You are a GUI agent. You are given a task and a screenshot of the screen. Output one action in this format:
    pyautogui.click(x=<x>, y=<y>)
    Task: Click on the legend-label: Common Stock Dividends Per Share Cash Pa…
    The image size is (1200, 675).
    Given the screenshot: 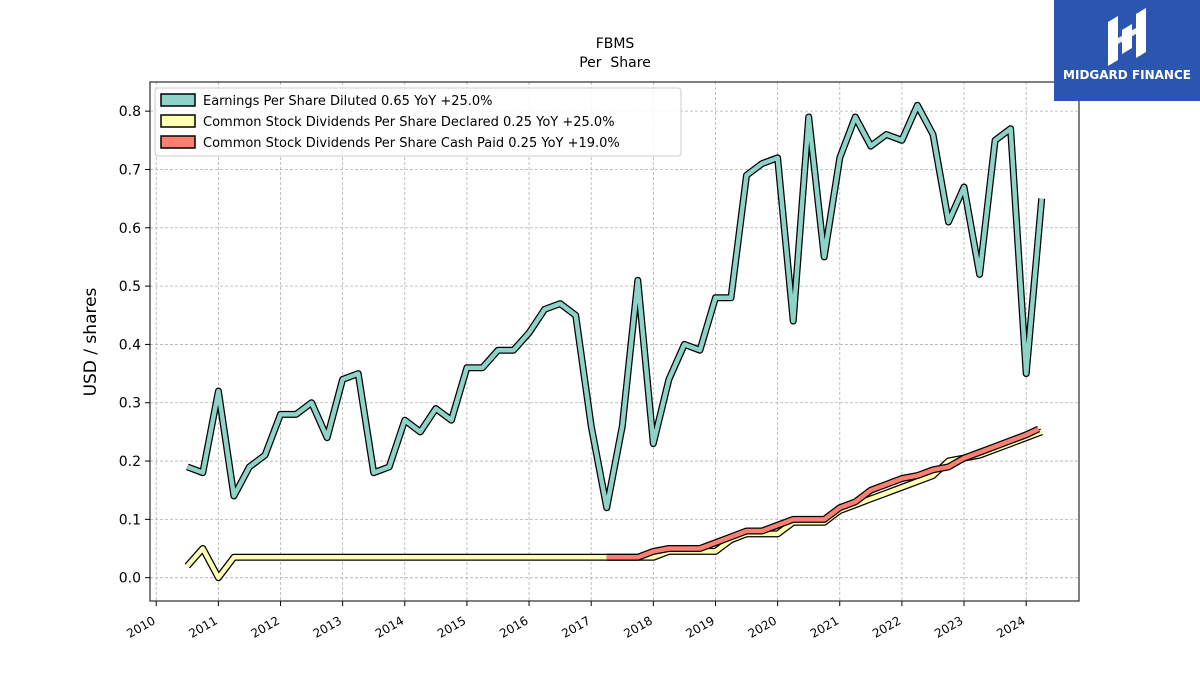 What is the action you would take?
    pyautogui.click(x=411, y=143)
    